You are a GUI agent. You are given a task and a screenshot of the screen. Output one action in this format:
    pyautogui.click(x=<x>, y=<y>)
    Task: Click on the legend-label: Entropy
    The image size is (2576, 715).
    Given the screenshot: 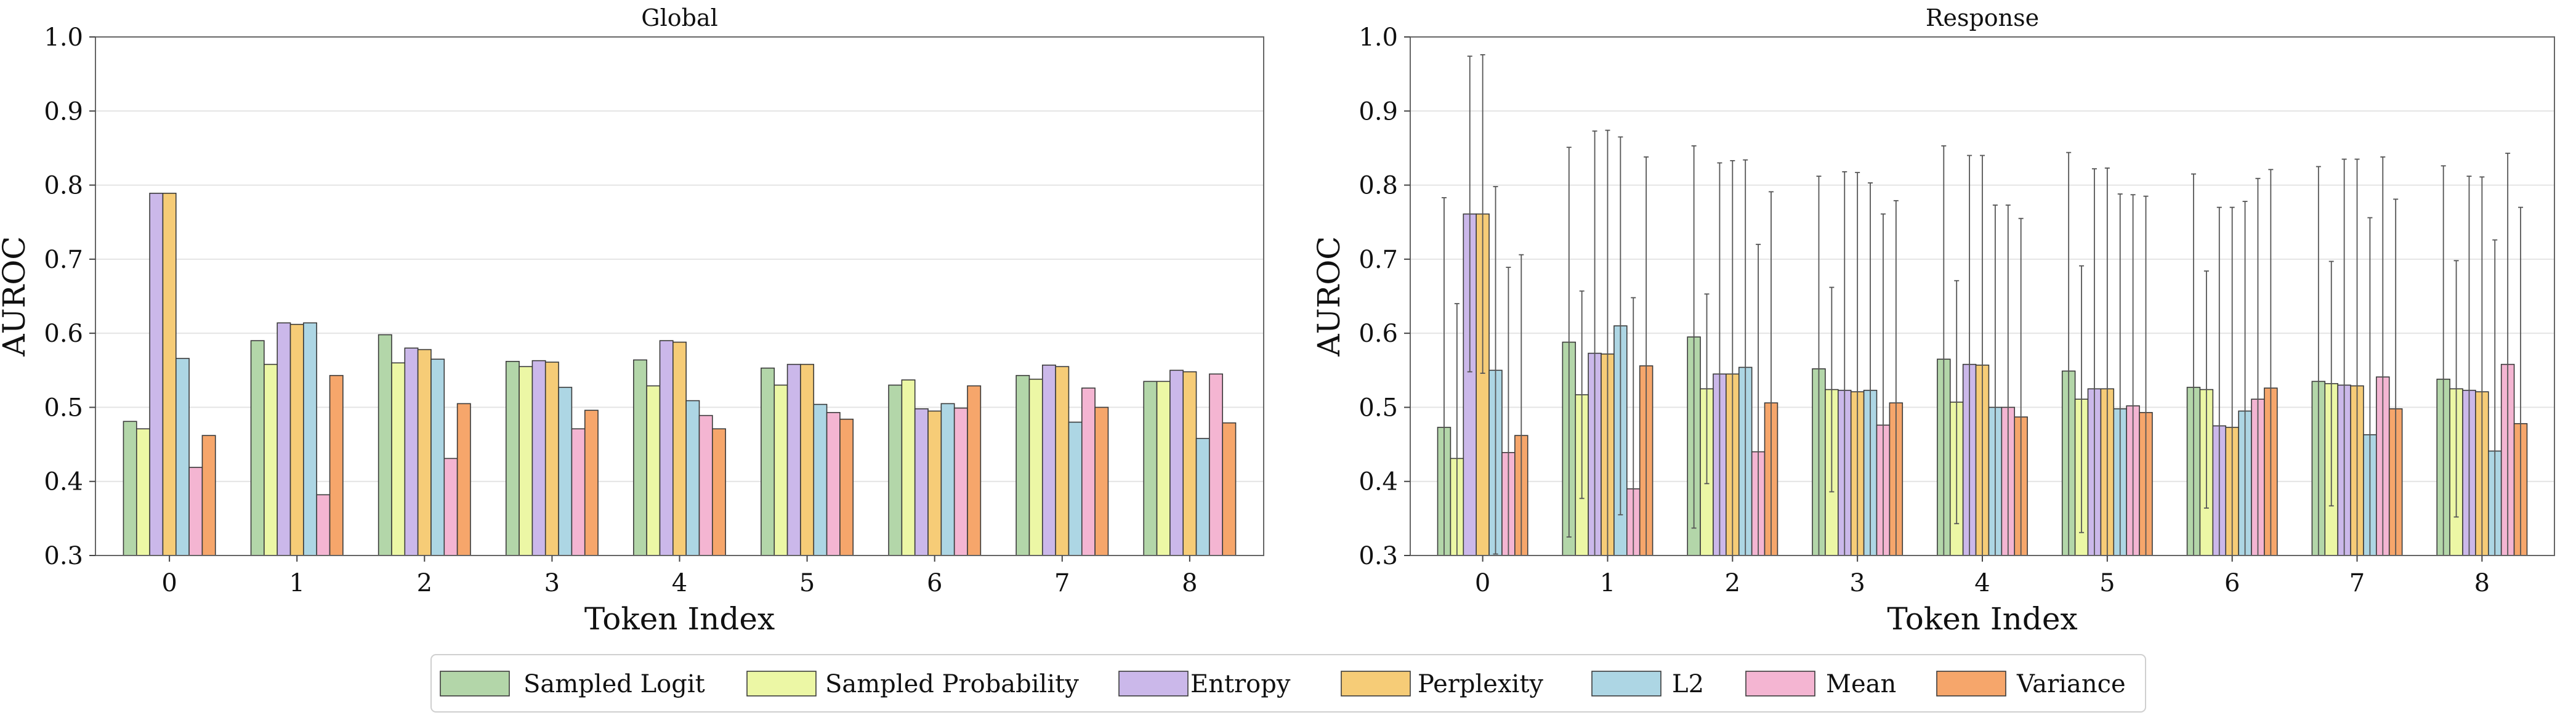 What is the action you would take?
    pyautogui.click(x=1240, y=684)
    